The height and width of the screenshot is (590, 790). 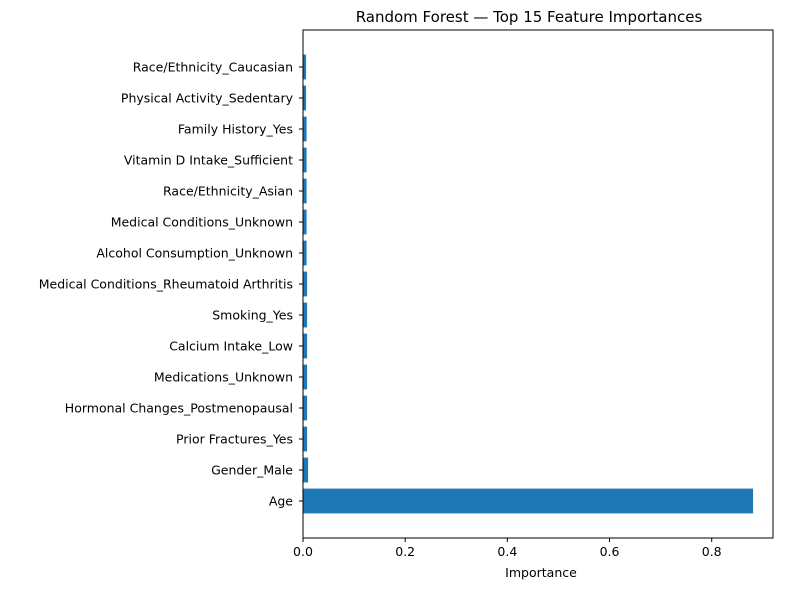 What do you see at coordinates (228, 191) in the screenshot?
I see `y-tick-label-10: Race/Ethnicity_Asian` at bounding box center [228, 191].